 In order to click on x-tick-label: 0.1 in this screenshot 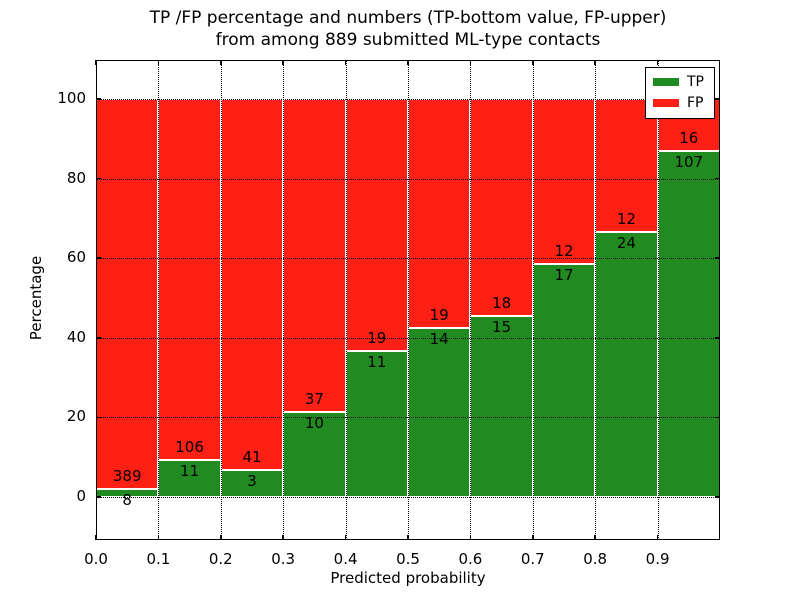, I will do `click(158, 559)`.